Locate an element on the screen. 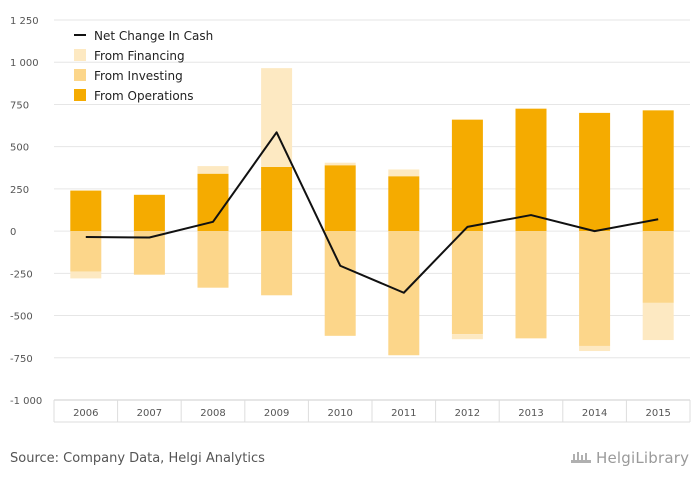 The height and width of the screenshot is (483, 700). x-tick-label: 2015 is located at coordinates (657, 413).